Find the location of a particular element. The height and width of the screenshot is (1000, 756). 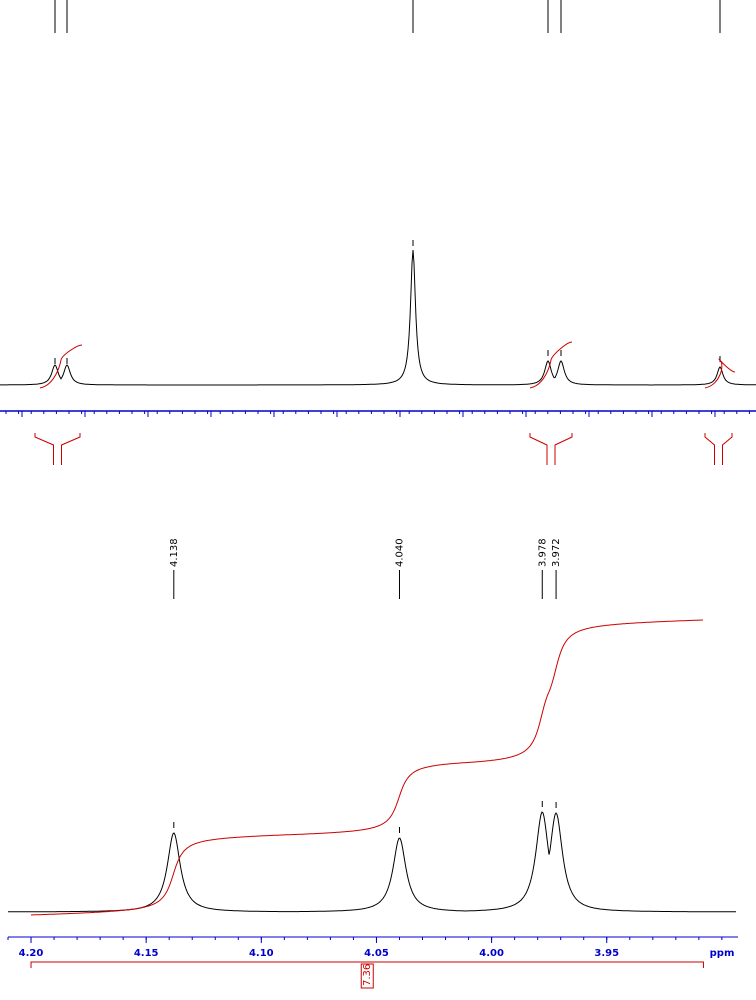

peak-label: 4.138 is located at coordinates (174, 552).